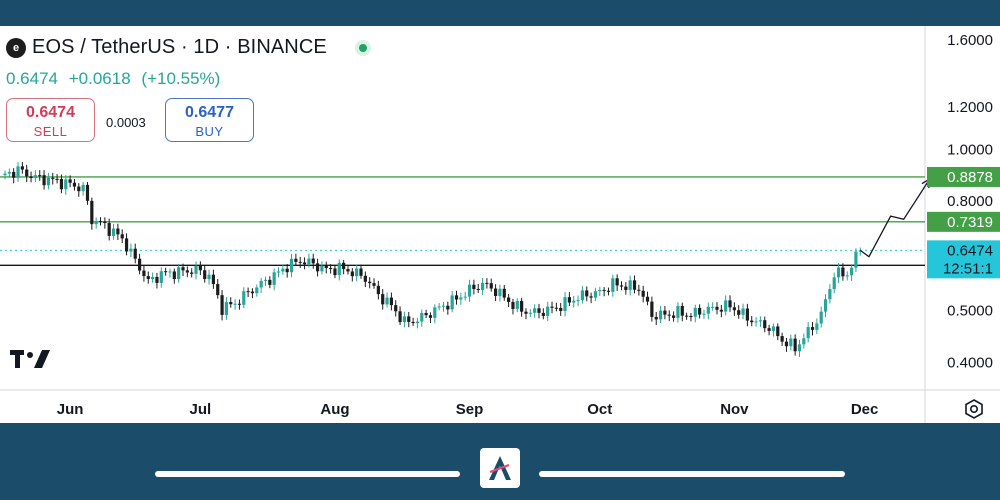 Image resolution: width=1000 pixels, height=500 pixels. I want to click on settings-gear-icon, so click(974, 409).